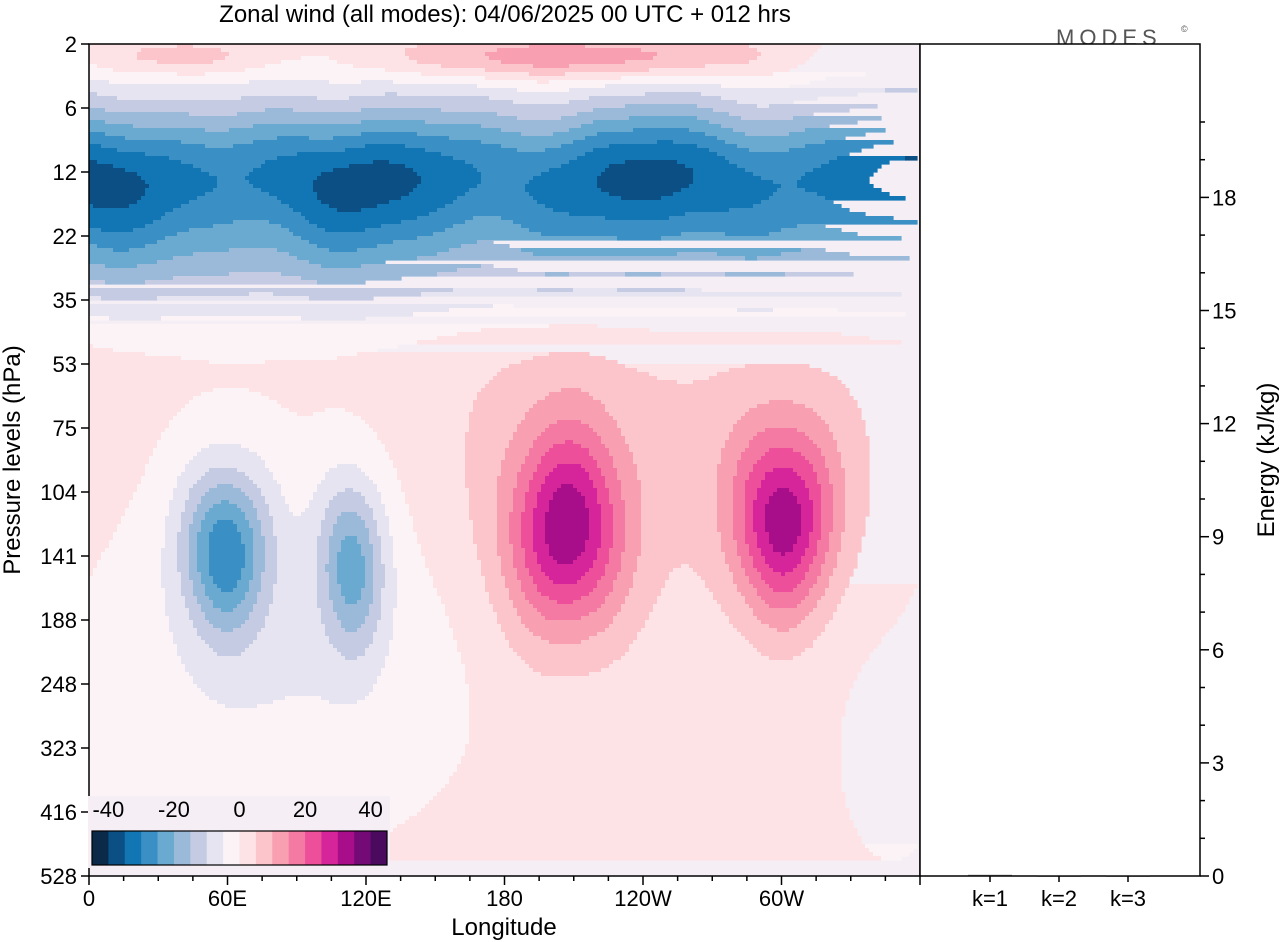  Describe the element at coordinates (58, 748) in the screenshot. I see `y-tick-label: 323` at that location.